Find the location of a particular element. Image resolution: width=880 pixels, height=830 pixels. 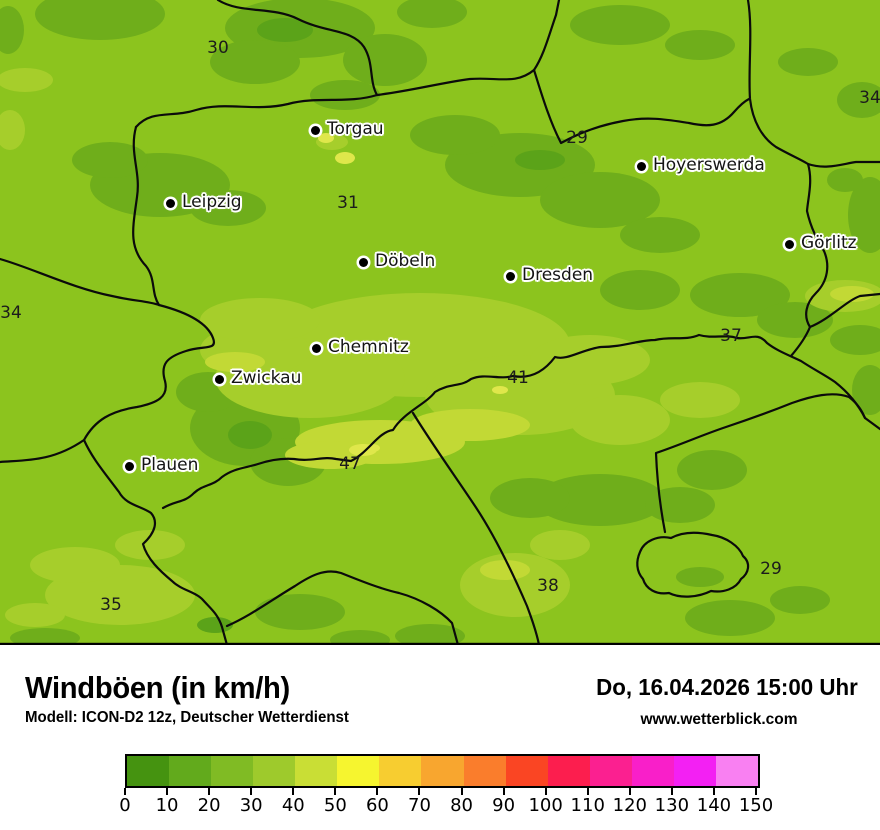

colorbar-ticklabel: 20 is located at coordinates (209, 805).